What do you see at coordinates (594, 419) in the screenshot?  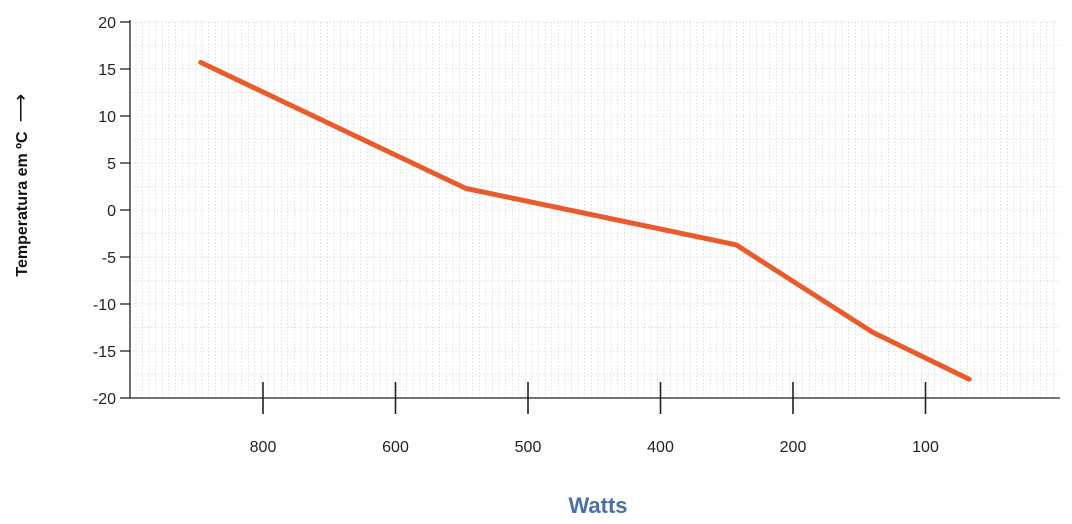 I see `x-axis-ticks: 800 600 500 400 200 100` at bounding box center [594, 419].